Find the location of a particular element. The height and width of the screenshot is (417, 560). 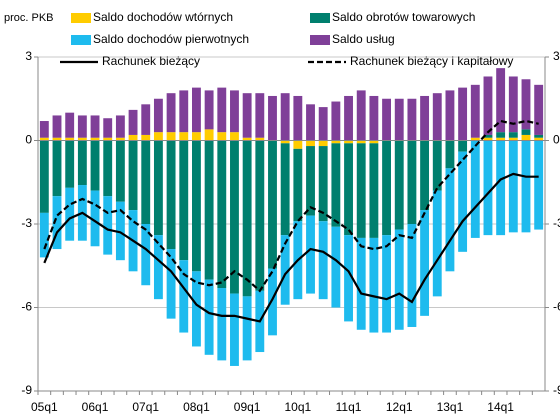

x-tick-label: 05q1 is located at coordinates (44, 407).